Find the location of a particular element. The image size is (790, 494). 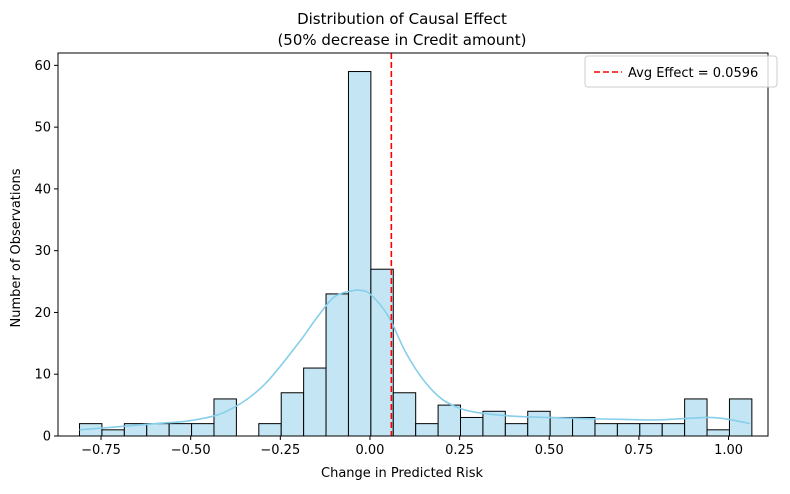

chart-subtitle: (50% decrease in Credit amount) is located at coordinates (401, 40).